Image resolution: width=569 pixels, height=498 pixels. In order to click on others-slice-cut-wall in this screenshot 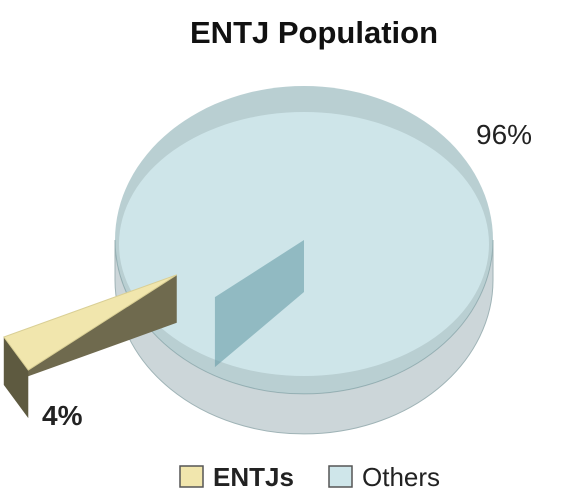, I will do `click(259, 304)`.